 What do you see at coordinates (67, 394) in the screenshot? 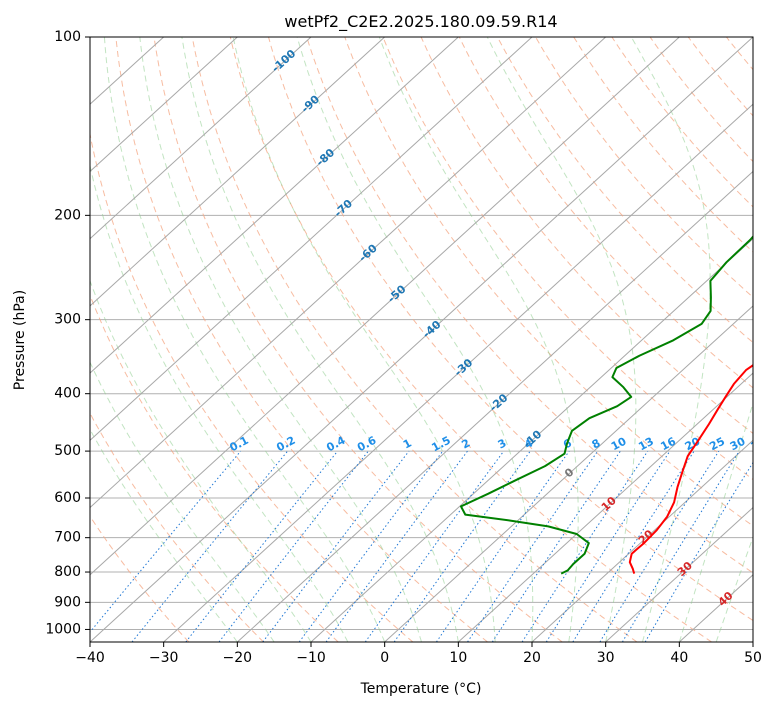
I see `y-tick-label: 400` at bounding box center [67, 394].